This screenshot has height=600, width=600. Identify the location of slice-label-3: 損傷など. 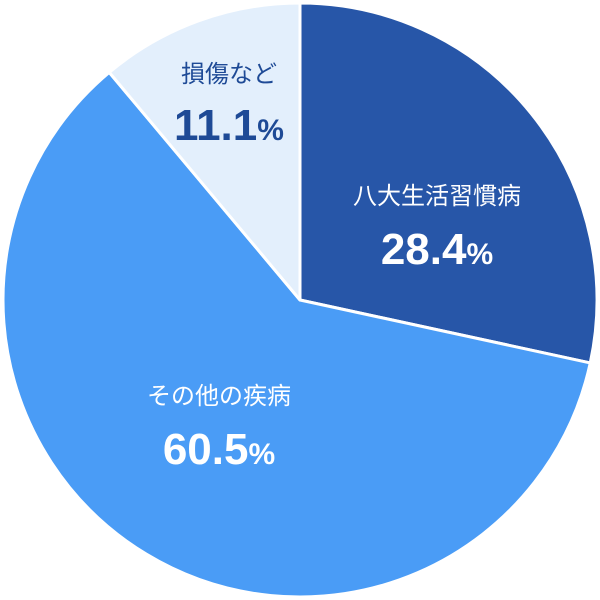
(229, 74).